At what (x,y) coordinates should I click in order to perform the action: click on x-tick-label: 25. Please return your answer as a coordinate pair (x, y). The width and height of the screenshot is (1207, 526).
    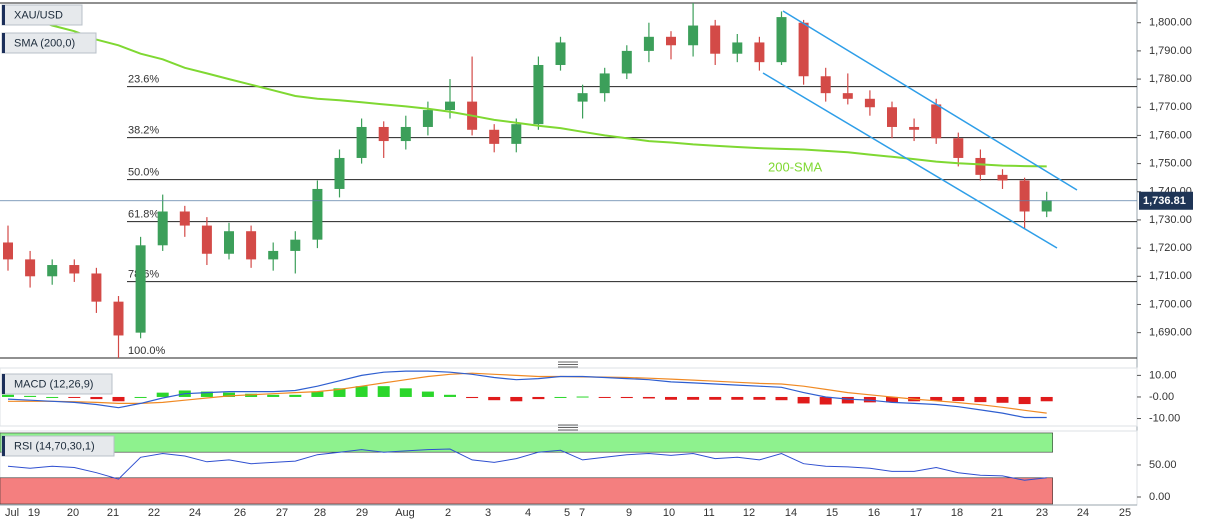
    Looking at the image, I should click on (1125, 513).